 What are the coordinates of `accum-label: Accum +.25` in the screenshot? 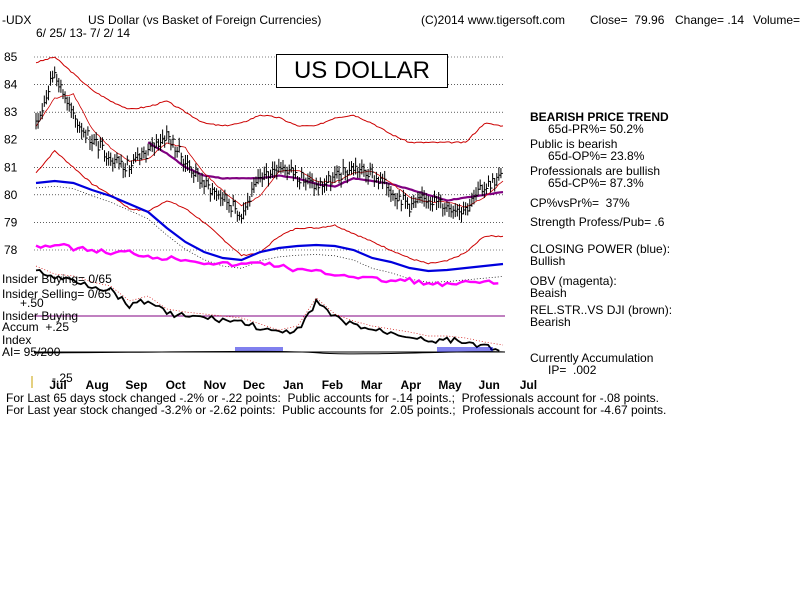 It's located at (36, 327).